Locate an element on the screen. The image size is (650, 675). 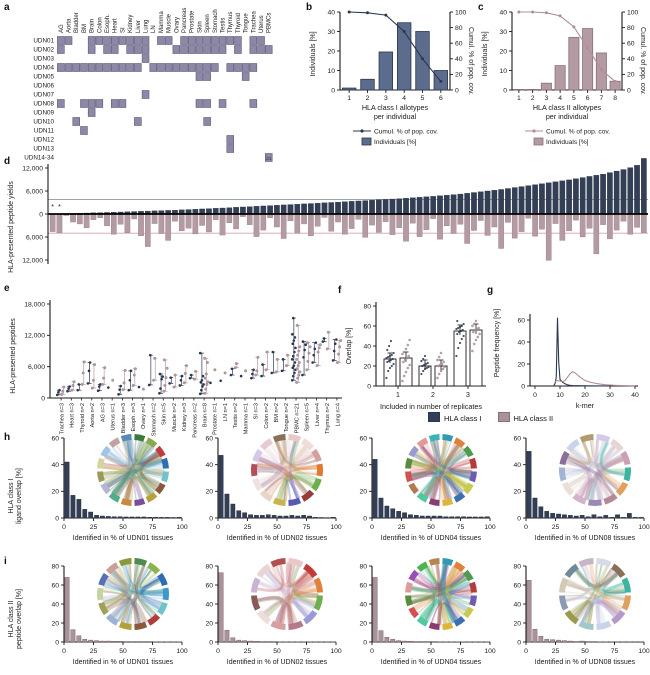
ytick-right: 60 is located at coordinates (459, 44).